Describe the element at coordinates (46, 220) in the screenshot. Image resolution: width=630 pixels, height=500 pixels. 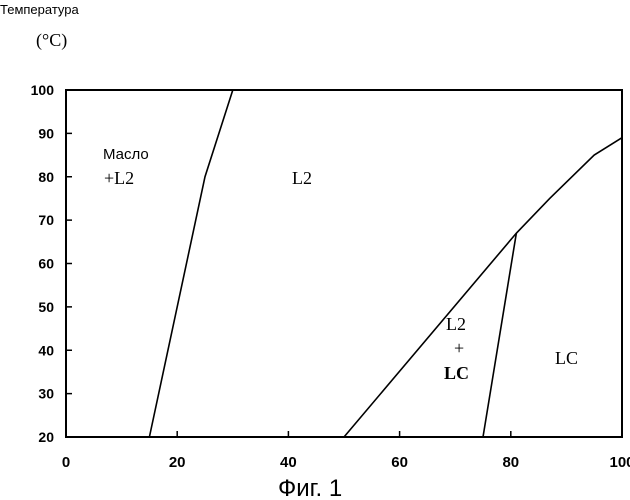
I see `y-tick-label: 70` at that location.